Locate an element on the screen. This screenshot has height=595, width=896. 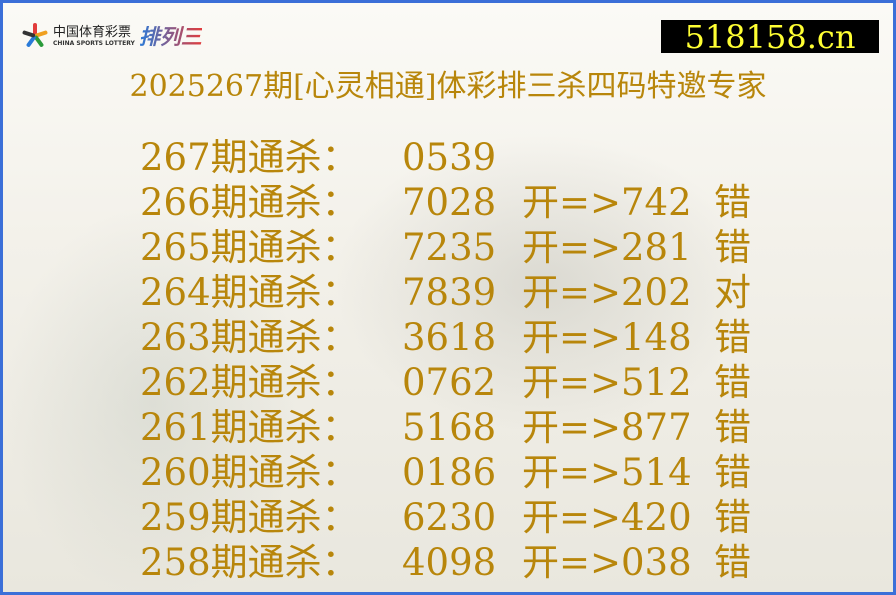
kill-code: 7839 is located at coordinates (449, 292).